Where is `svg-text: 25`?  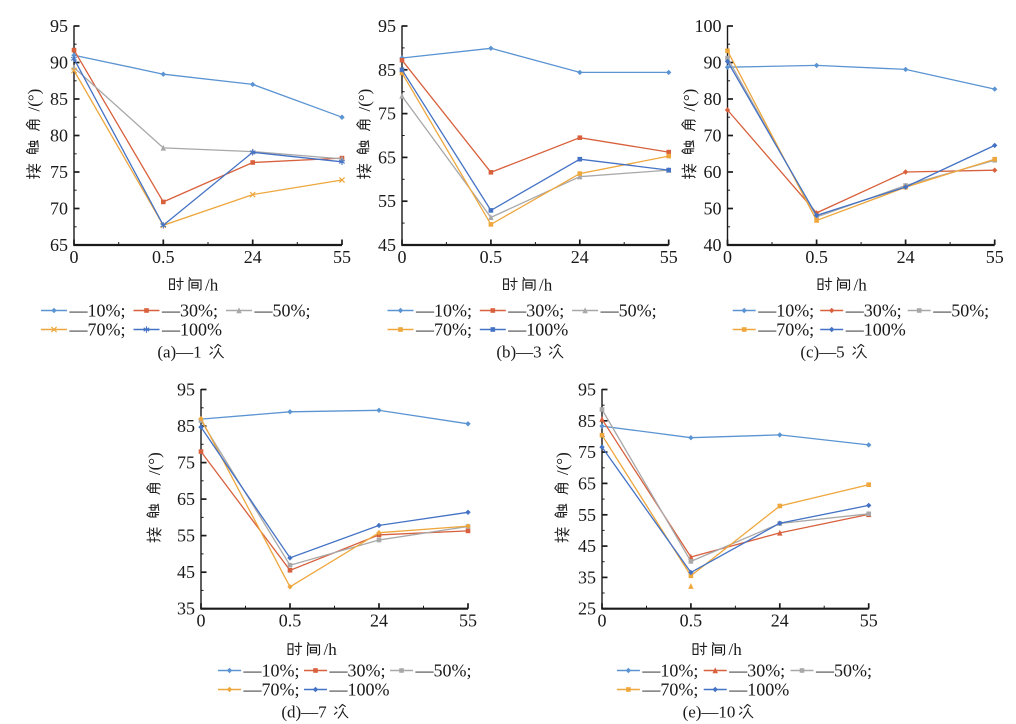
svg-text: 25 is located at coordinates (587, 609).